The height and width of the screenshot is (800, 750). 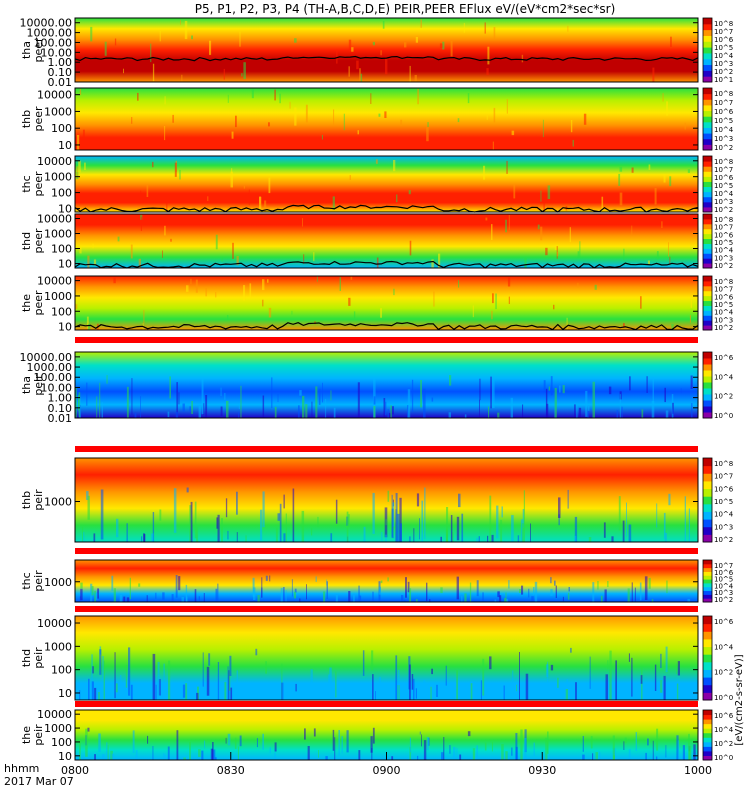 What do you see at coordinates (65, 263) in the screenshot?
I see `y-tick-label: 10` at bounding box center [65, 263].